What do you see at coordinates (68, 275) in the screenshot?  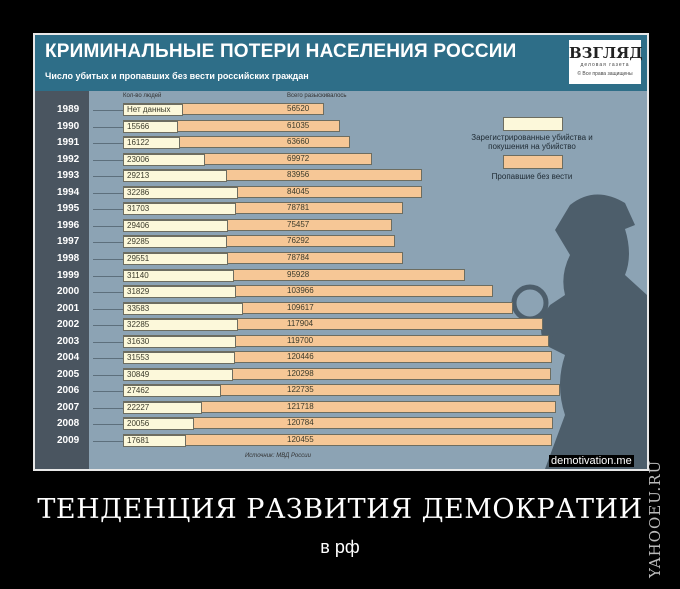 I see `year-label: 1999` at bounding box center [68, 275].